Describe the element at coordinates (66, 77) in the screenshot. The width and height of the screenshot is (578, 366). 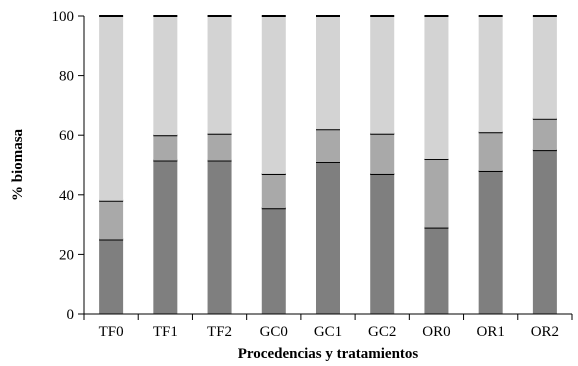
I see `y-tick-label: 80` at that location.